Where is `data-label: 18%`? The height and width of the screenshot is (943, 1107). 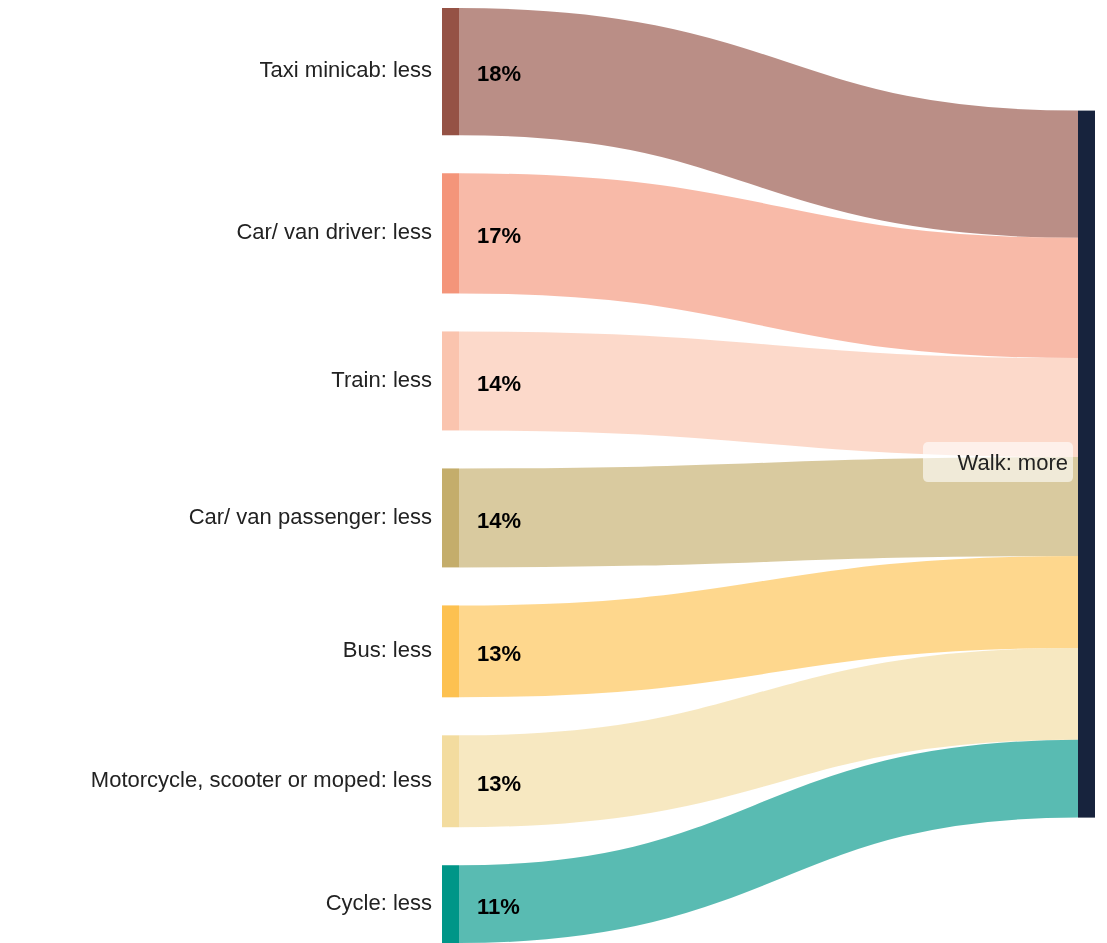 data-label: 18% is located at coordinates (499, 74).